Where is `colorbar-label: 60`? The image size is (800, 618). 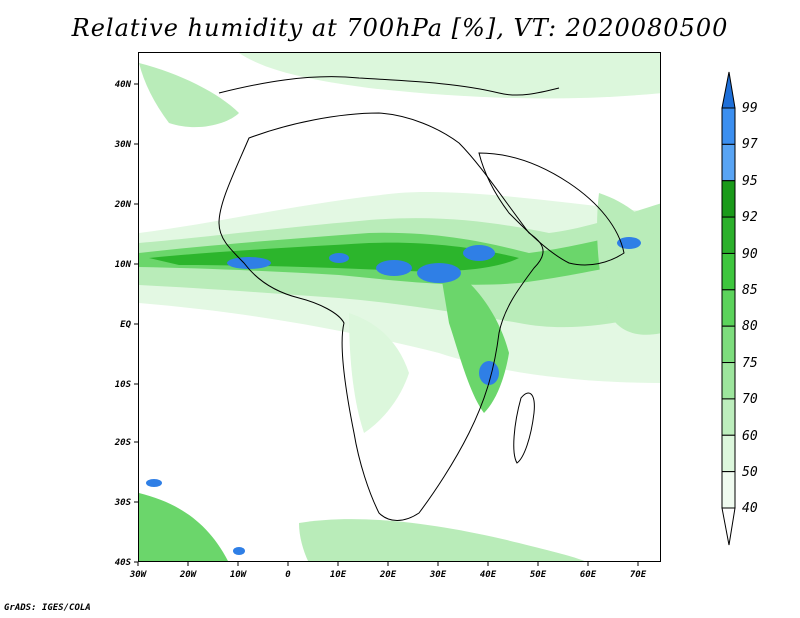 colorbar-label: 60 is located at coordinates (750, 436).